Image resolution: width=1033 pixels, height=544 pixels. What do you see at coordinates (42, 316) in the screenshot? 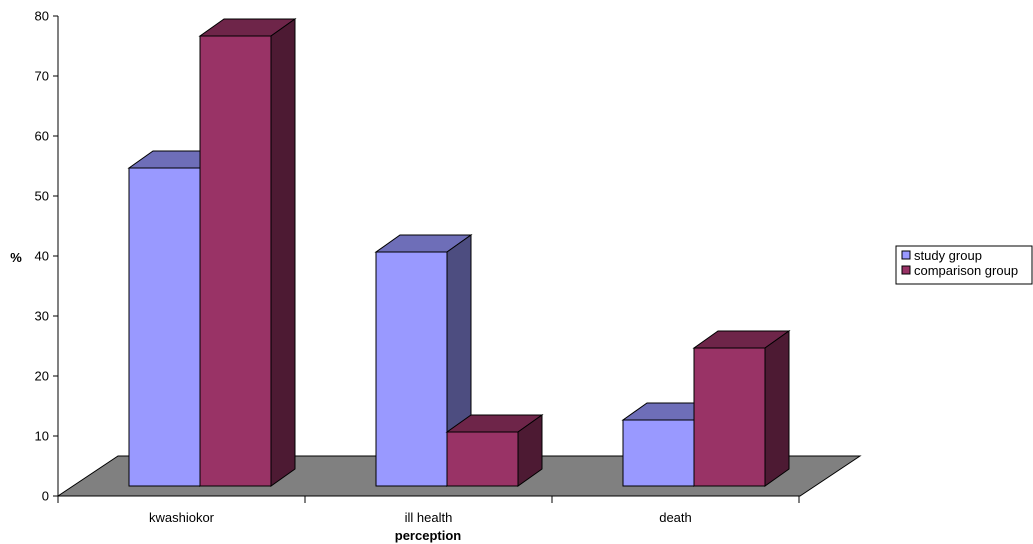
I see `y-tick-label: 30` at bounding box center [42, 316].